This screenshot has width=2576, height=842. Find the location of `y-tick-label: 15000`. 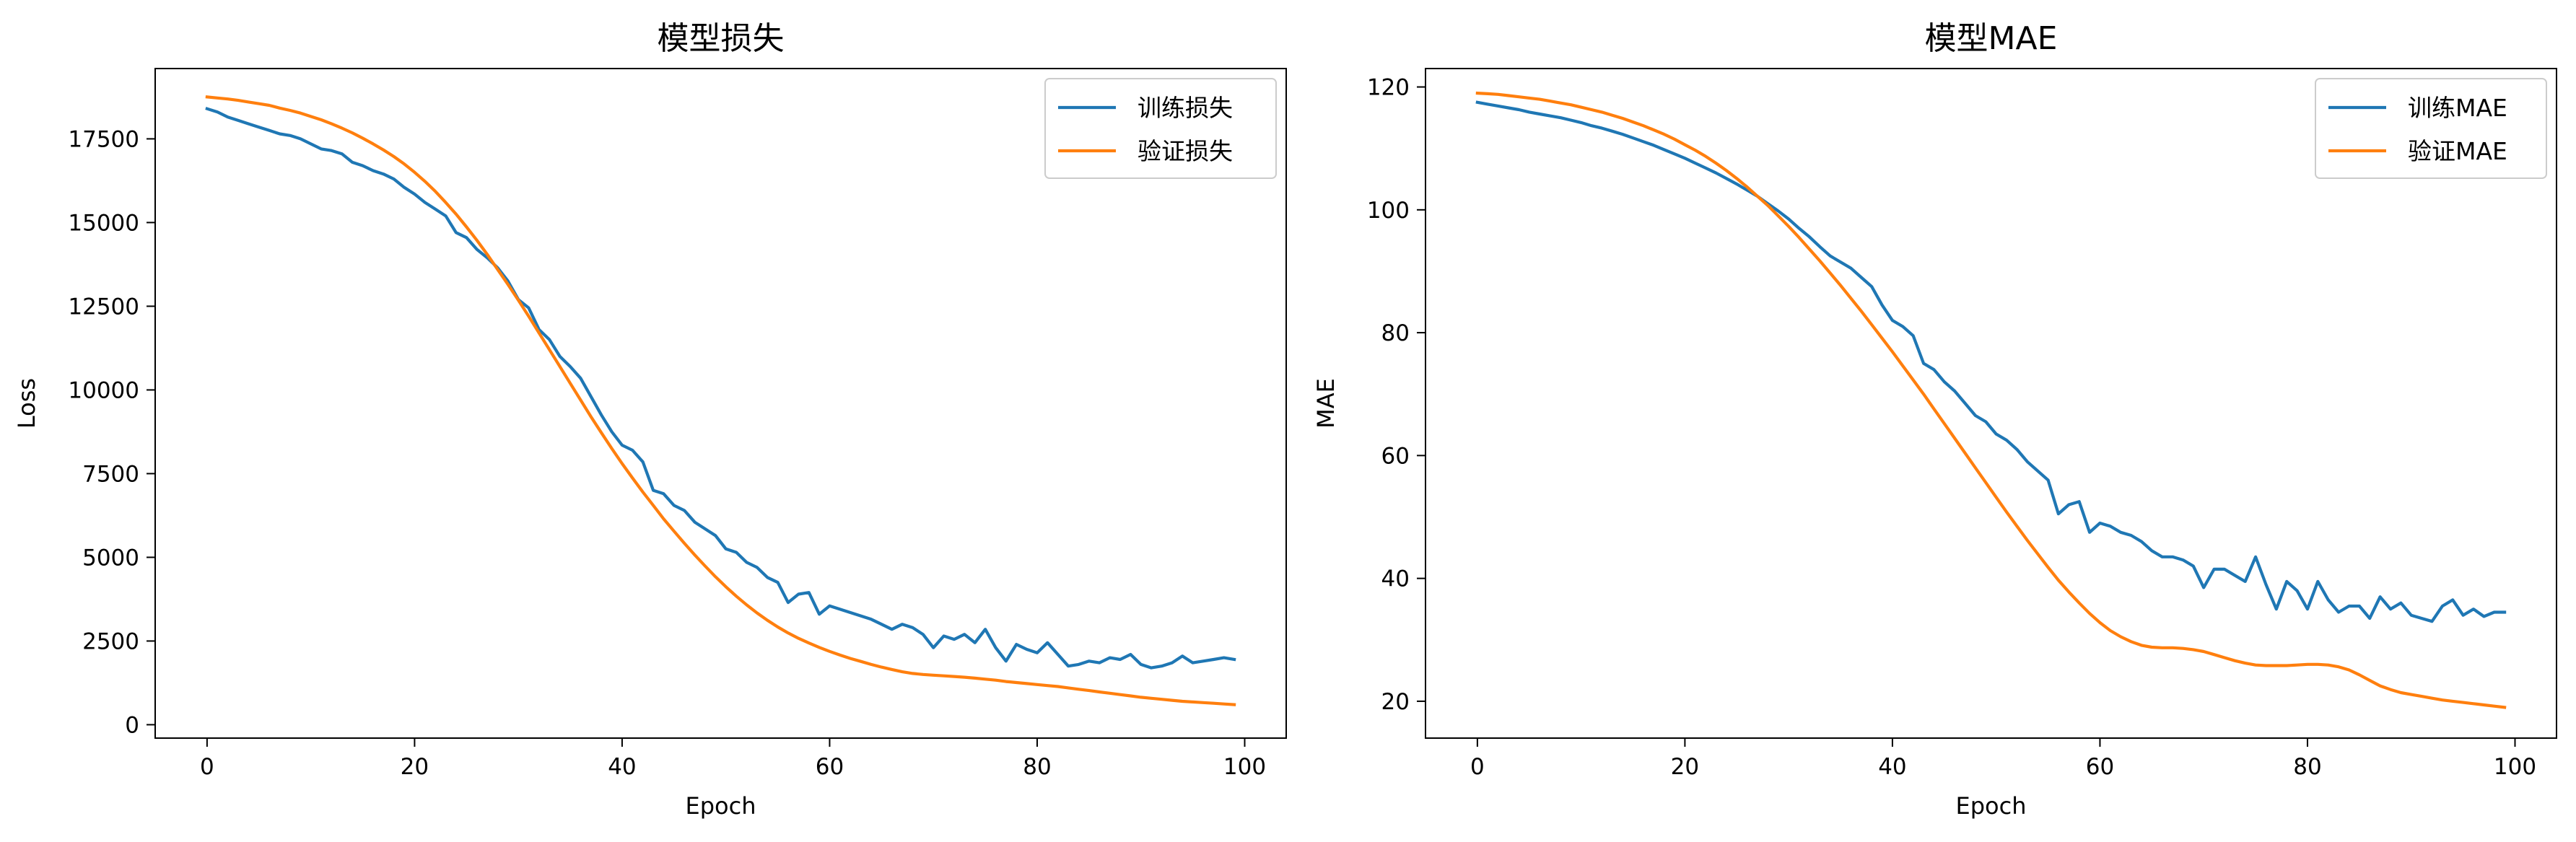

y-tick-label: 15000 is located at coordinates (103, 223).